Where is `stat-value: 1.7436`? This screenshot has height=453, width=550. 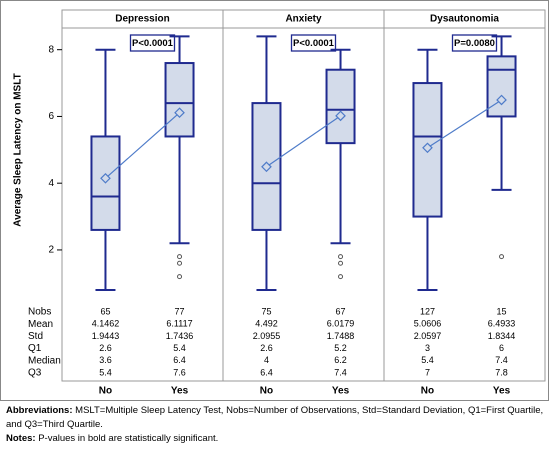 stat-value: 1.7436 is located at coordinates (180, 336).